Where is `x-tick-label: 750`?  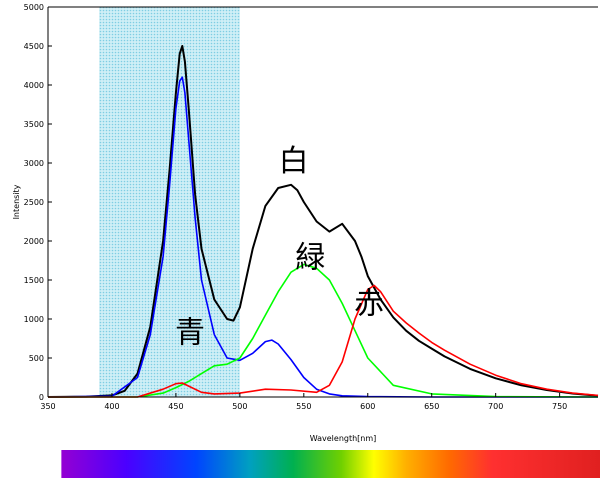
x-tick-label: 750 is located at coordinates (559, 406).